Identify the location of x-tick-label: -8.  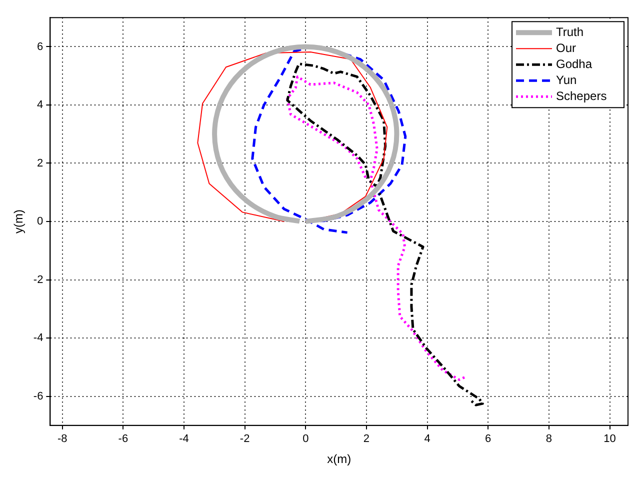
(62, 439).